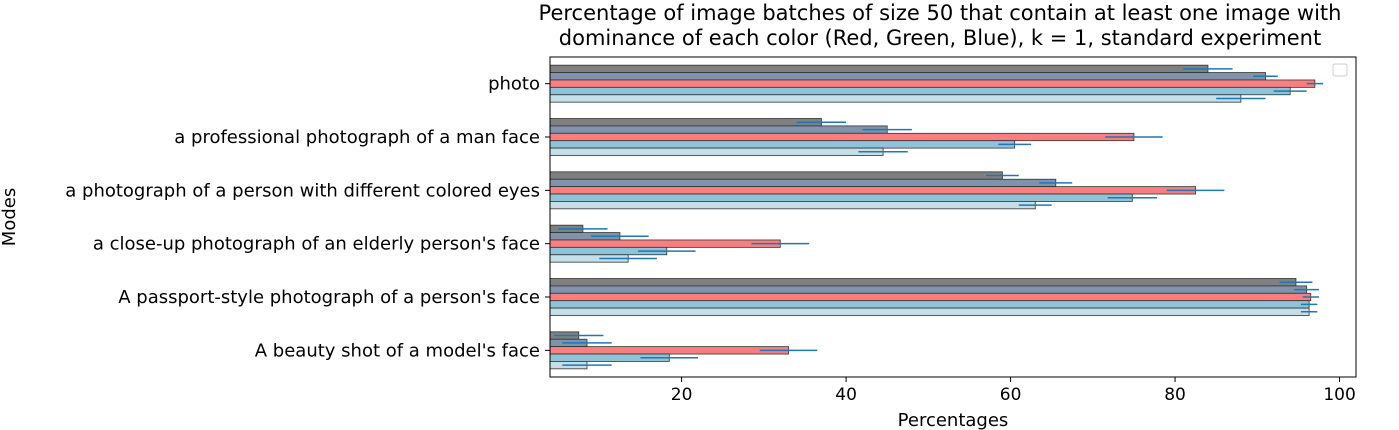 The height and width of the screenshot is (430, 1399). What do you see at coordinates (1175, 395) in the screenshot?
I see `x-tick-label: 80` at bounding box center [1175, 395].